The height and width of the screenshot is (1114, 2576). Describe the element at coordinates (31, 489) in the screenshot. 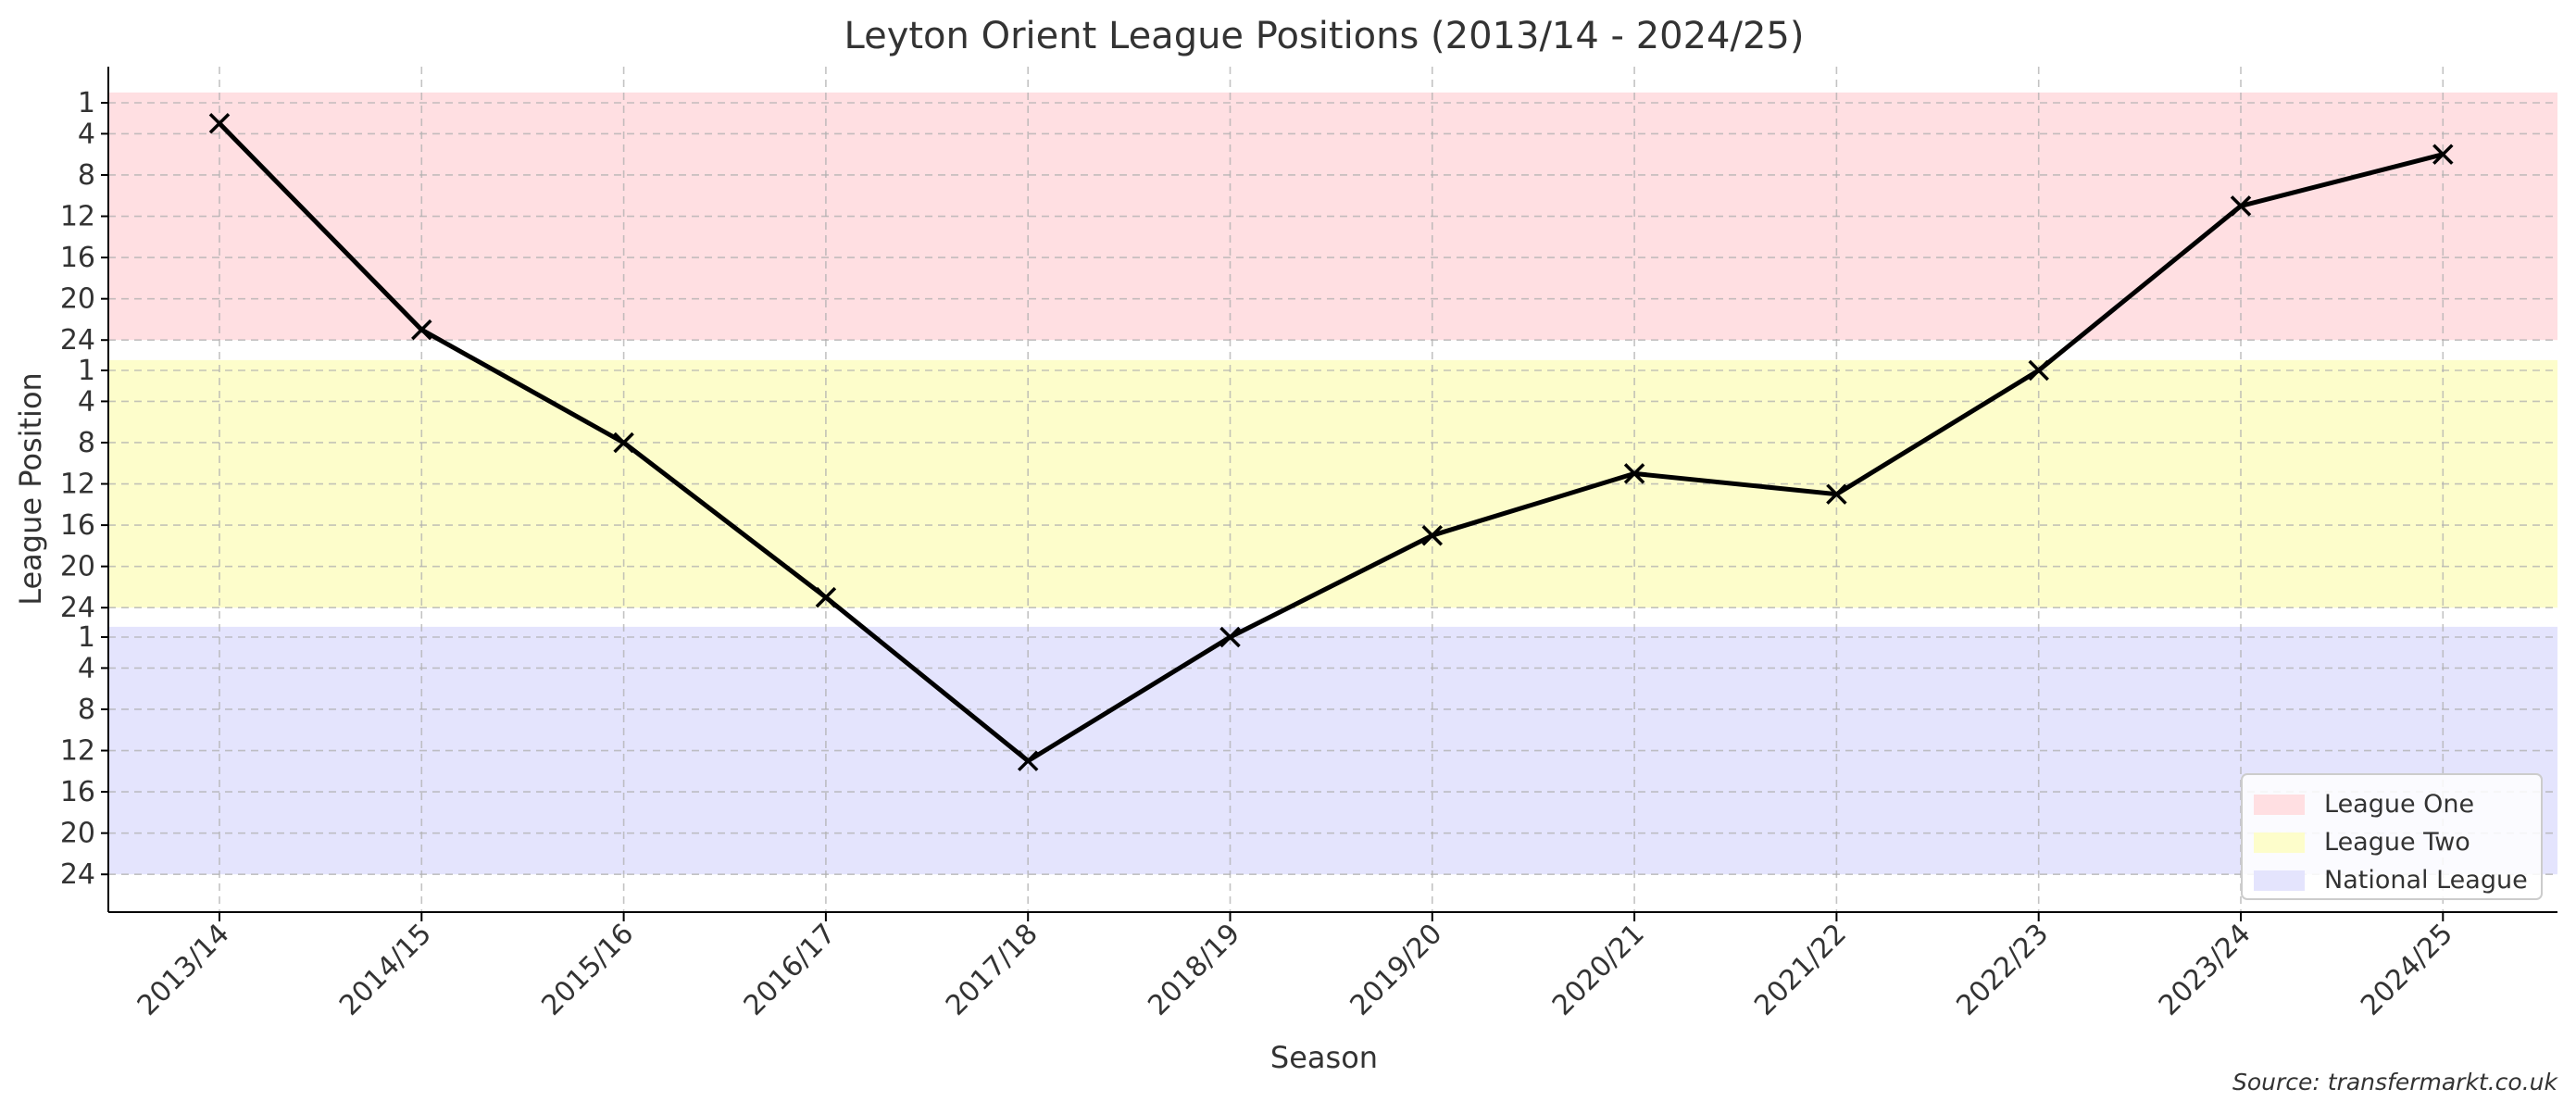

I see `y-axis-label: League Position` at that location.